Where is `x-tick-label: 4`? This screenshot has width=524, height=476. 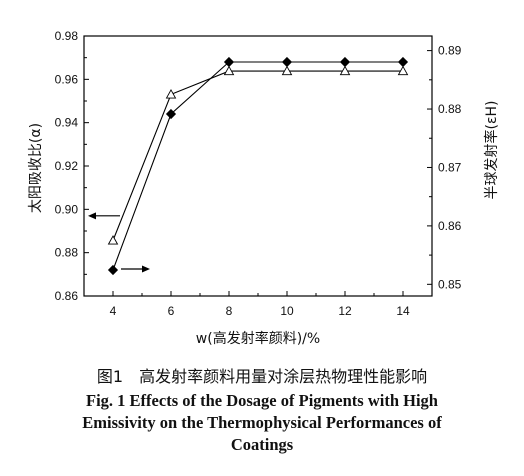 x-tick-label: 4 is located at coordinates (113, 311).